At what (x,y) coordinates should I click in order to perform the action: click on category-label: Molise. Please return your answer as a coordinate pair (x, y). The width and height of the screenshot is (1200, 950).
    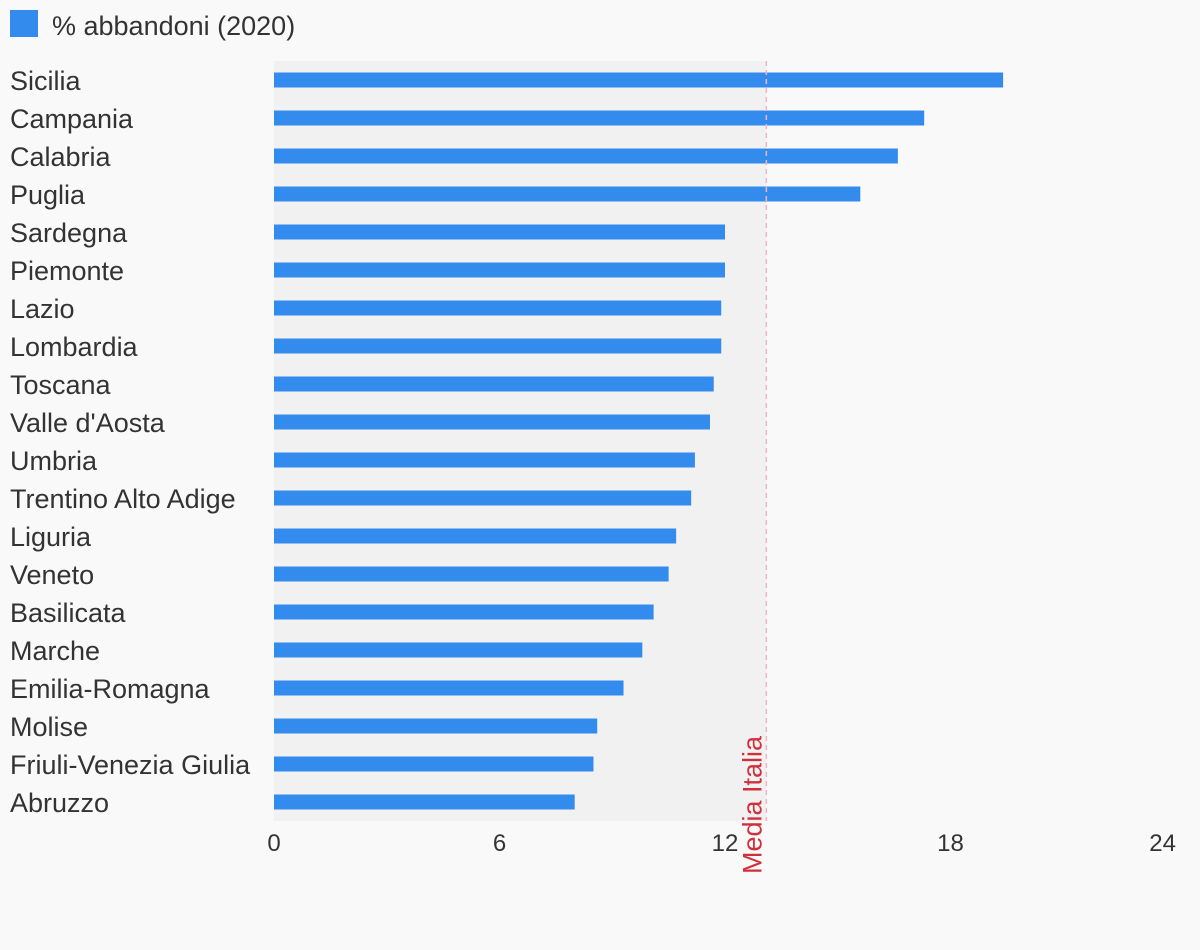
    Looking at the image, I should click on (49, 727).